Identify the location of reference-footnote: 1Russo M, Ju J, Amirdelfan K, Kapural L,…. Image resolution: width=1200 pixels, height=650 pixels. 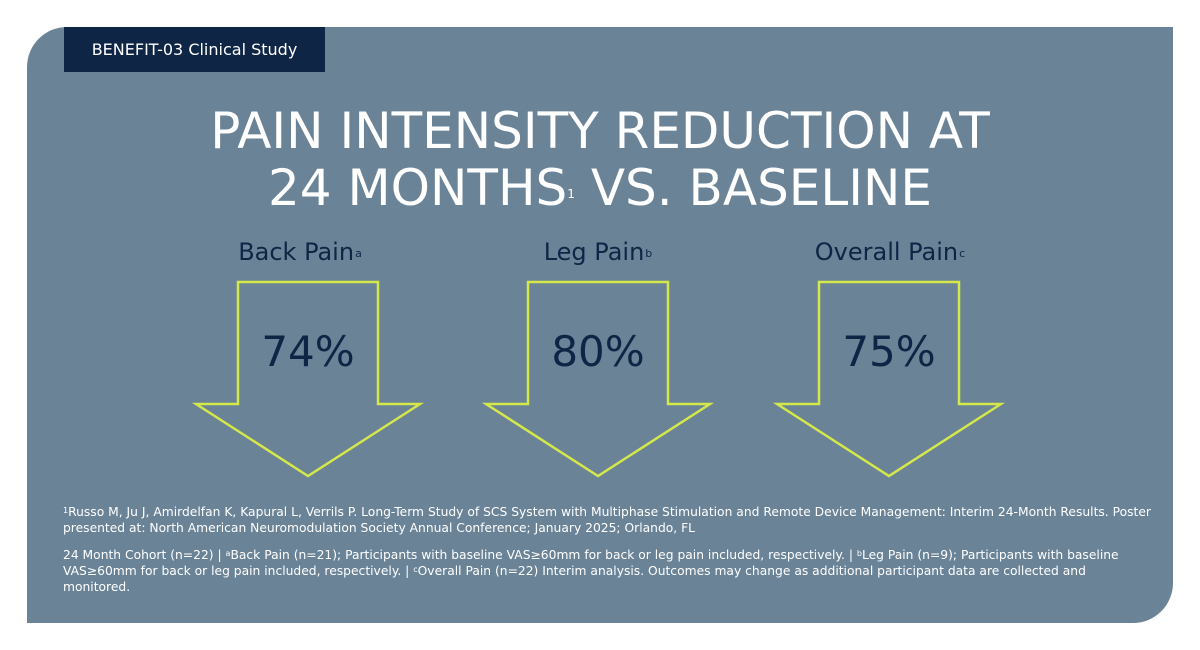
(608, 520).